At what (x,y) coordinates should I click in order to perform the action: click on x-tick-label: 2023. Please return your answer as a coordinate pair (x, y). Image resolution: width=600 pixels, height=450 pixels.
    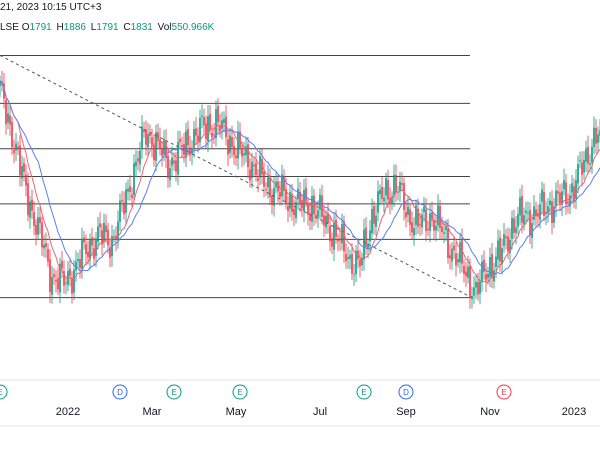
    Looking at the image, I should click on (574, 412).